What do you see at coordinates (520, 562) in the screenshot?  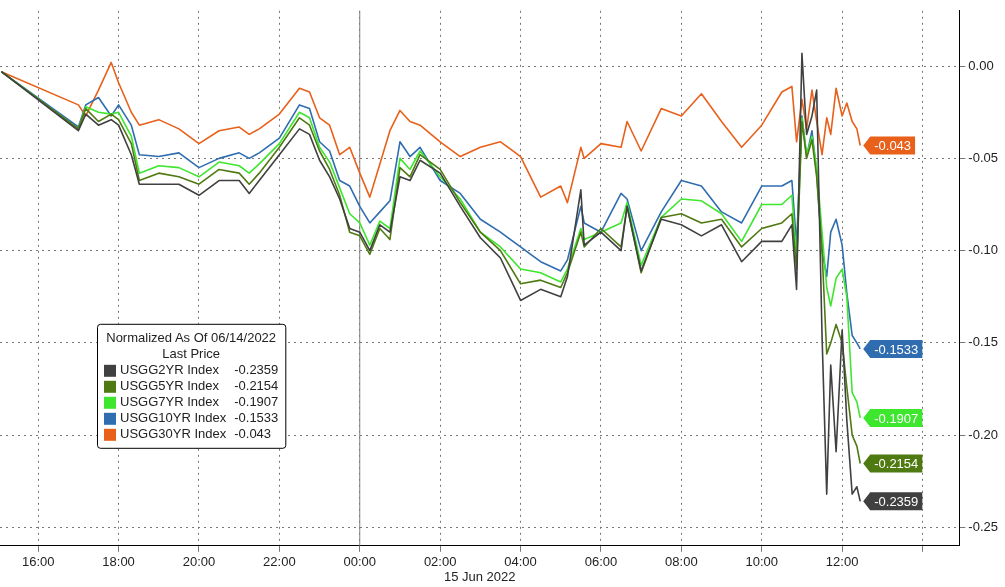 I see `x-tick-label: 04:00` at bounding box center [520, 562].